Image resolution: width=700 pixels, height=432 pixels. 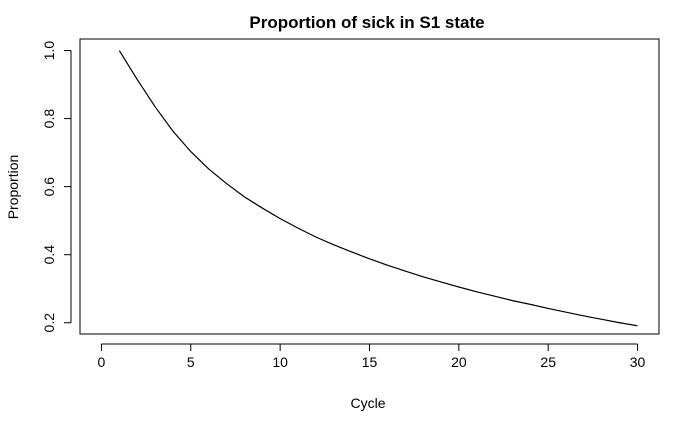 What do you see at coordinates (49, 51) in the screenshot?
I see `y-tick-label: 1.0` at bounding box center [49, 51].